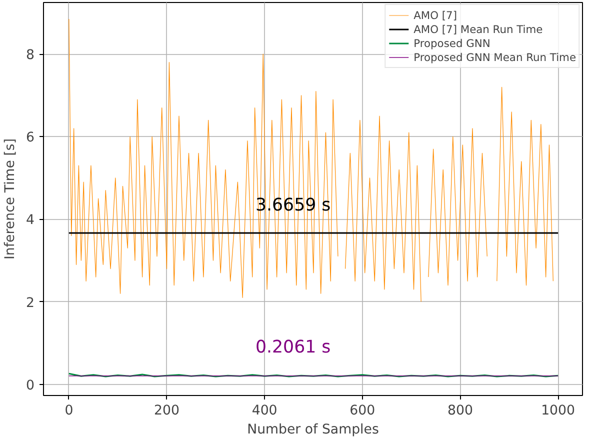 This screenshot has height=440, width=590. Describe the element at coordinates (495, 57) in the screenshot. I see `legend-label: Proposed GNN Mean Run Time` at that location.